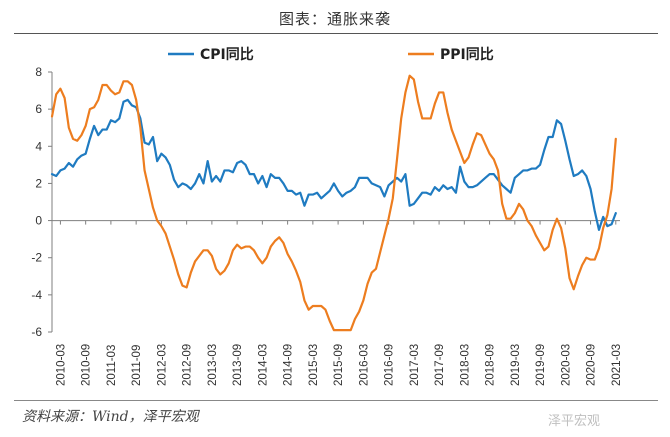 This screenshot has height=437, width=670. I want to click on x-tick-label: 2012-09, so click(188, 365).